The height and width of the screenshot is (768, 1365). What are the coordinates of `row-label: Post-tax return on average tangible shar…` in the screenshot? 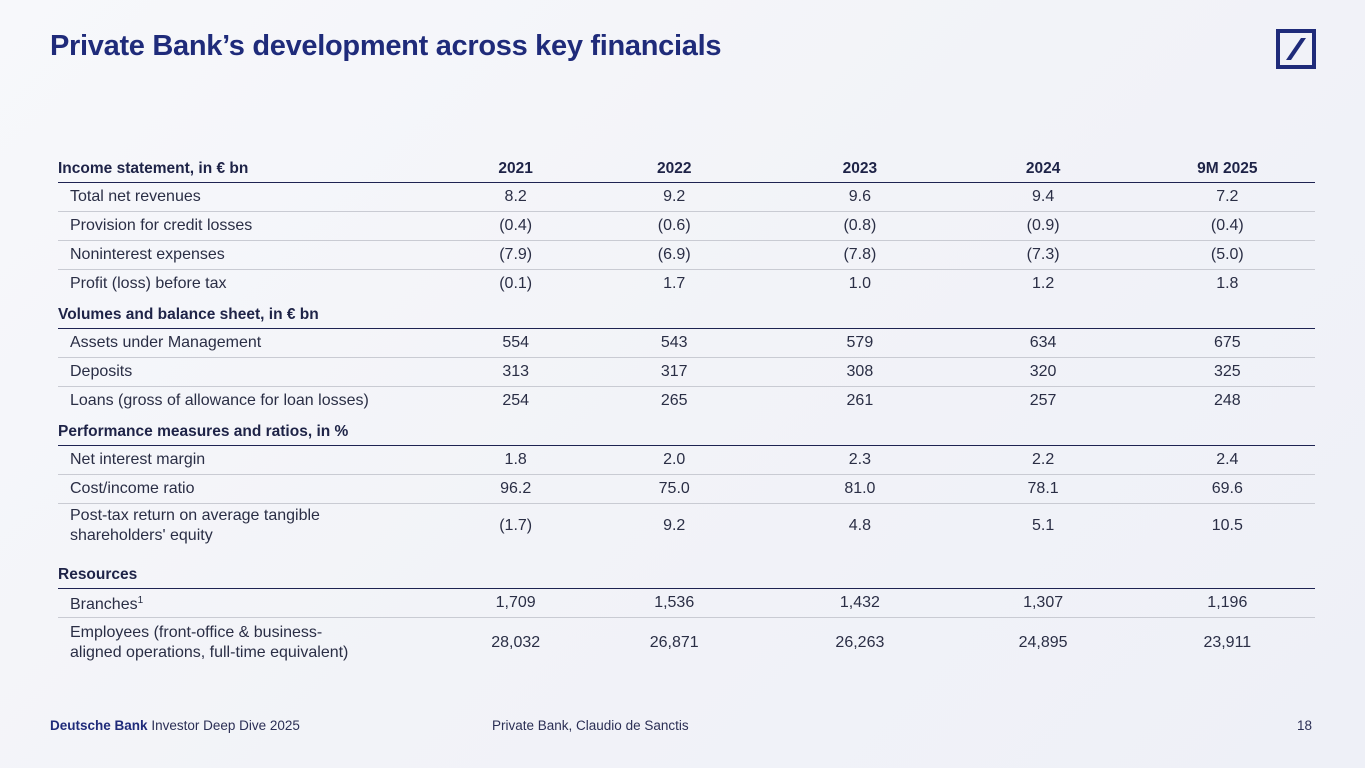 It's located at (257, 526).